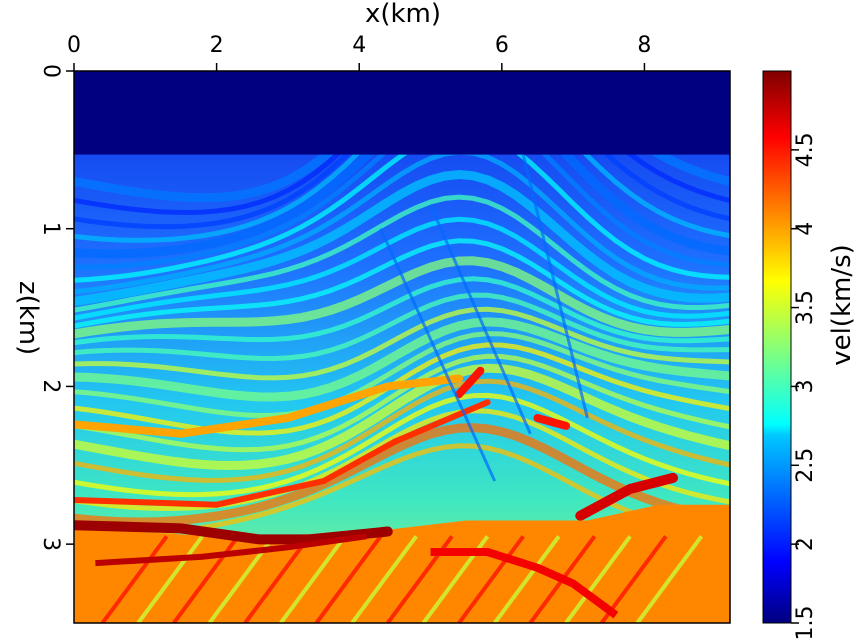 The width and height of the screenshot is (864, 641). Describe the element at coordinates (28, 318) in the screenshot. I see `y-axis-label: z(km)` at that location.